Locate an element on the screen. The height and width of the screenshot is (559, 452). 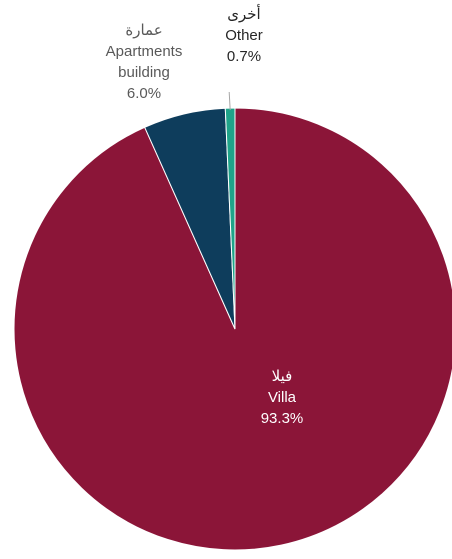
slice-label-villa-value: 93.3% is located at coordinates (282, 418).